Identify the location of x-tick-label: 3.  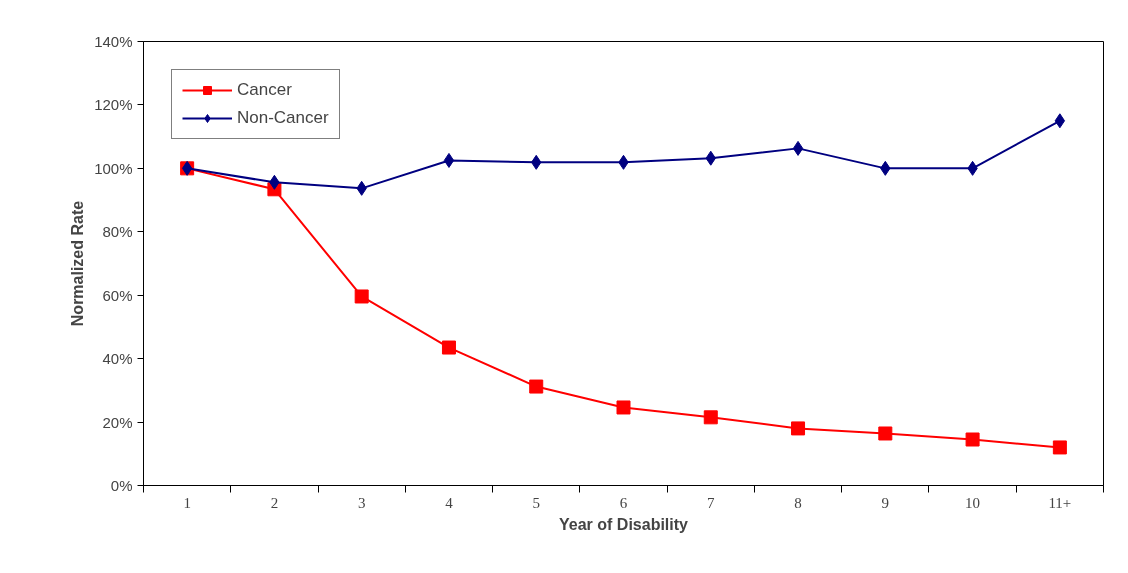
(361, 502).